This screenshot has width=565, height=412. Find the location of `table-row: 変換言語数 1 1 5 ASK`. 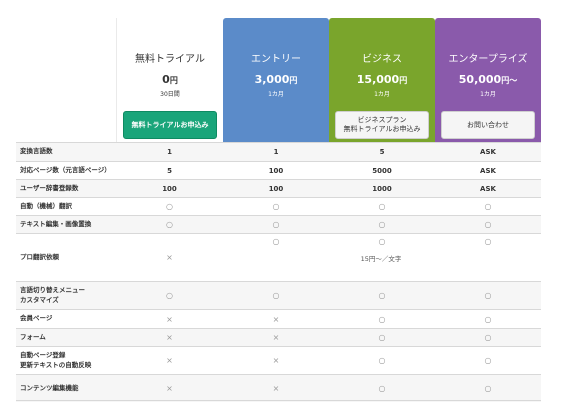

table-row: 変換言語数 1 1 5 ASK is located at coordinates (278, 151).